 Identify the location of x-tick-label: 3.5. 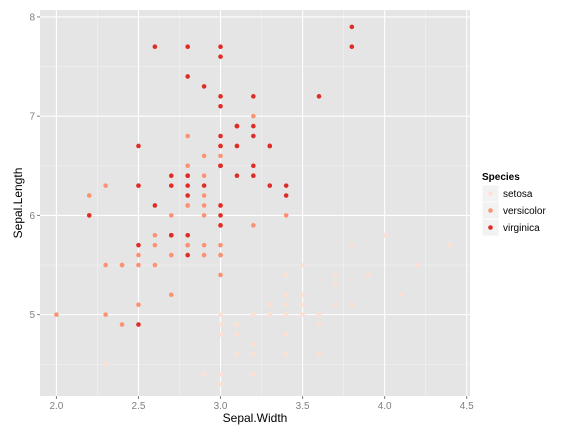
(303, 406).